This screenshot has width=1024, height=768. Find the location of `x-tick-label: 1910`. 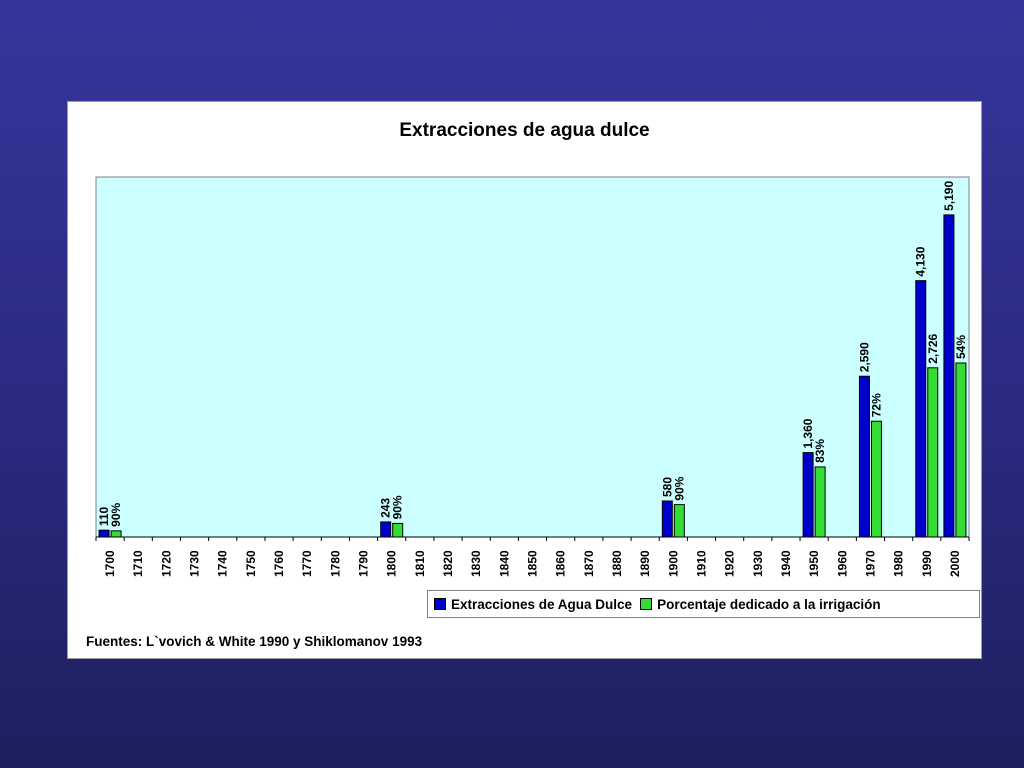

x-tick-label: 1910 is located at coordinates (701, 563).